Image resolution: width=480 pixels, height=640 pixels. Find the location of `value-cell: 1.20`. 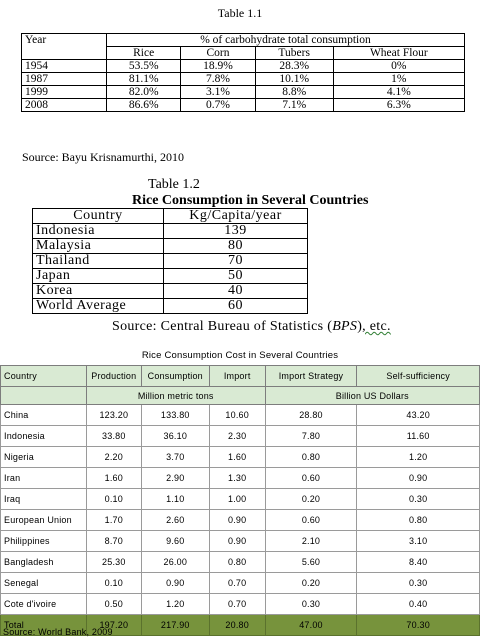

value-cell: 1.20 is located at coordinates (418, 457).